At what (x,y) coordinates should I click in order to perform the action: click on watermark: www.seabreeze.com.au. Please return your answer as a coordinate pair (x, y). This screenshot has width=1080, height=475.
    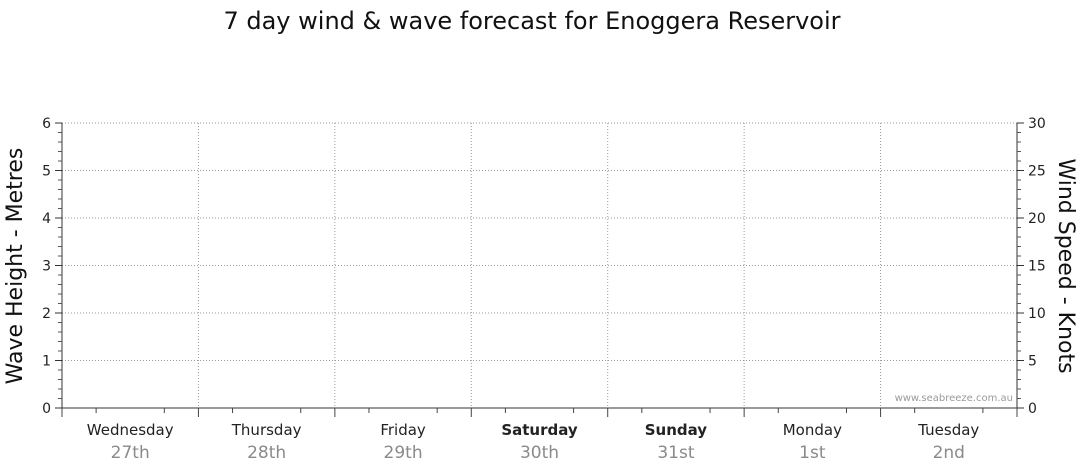
    Looking at the image, I should click on (954, 398).